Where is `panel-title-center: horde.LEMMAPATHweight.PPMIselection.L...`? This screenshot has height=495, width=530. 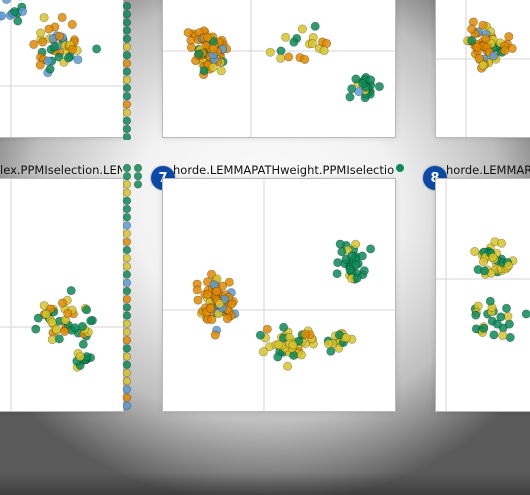
panel-title-center: horde.LEMMAPATHweight.PPMIselection.L... is located at coordinates (284, 170).